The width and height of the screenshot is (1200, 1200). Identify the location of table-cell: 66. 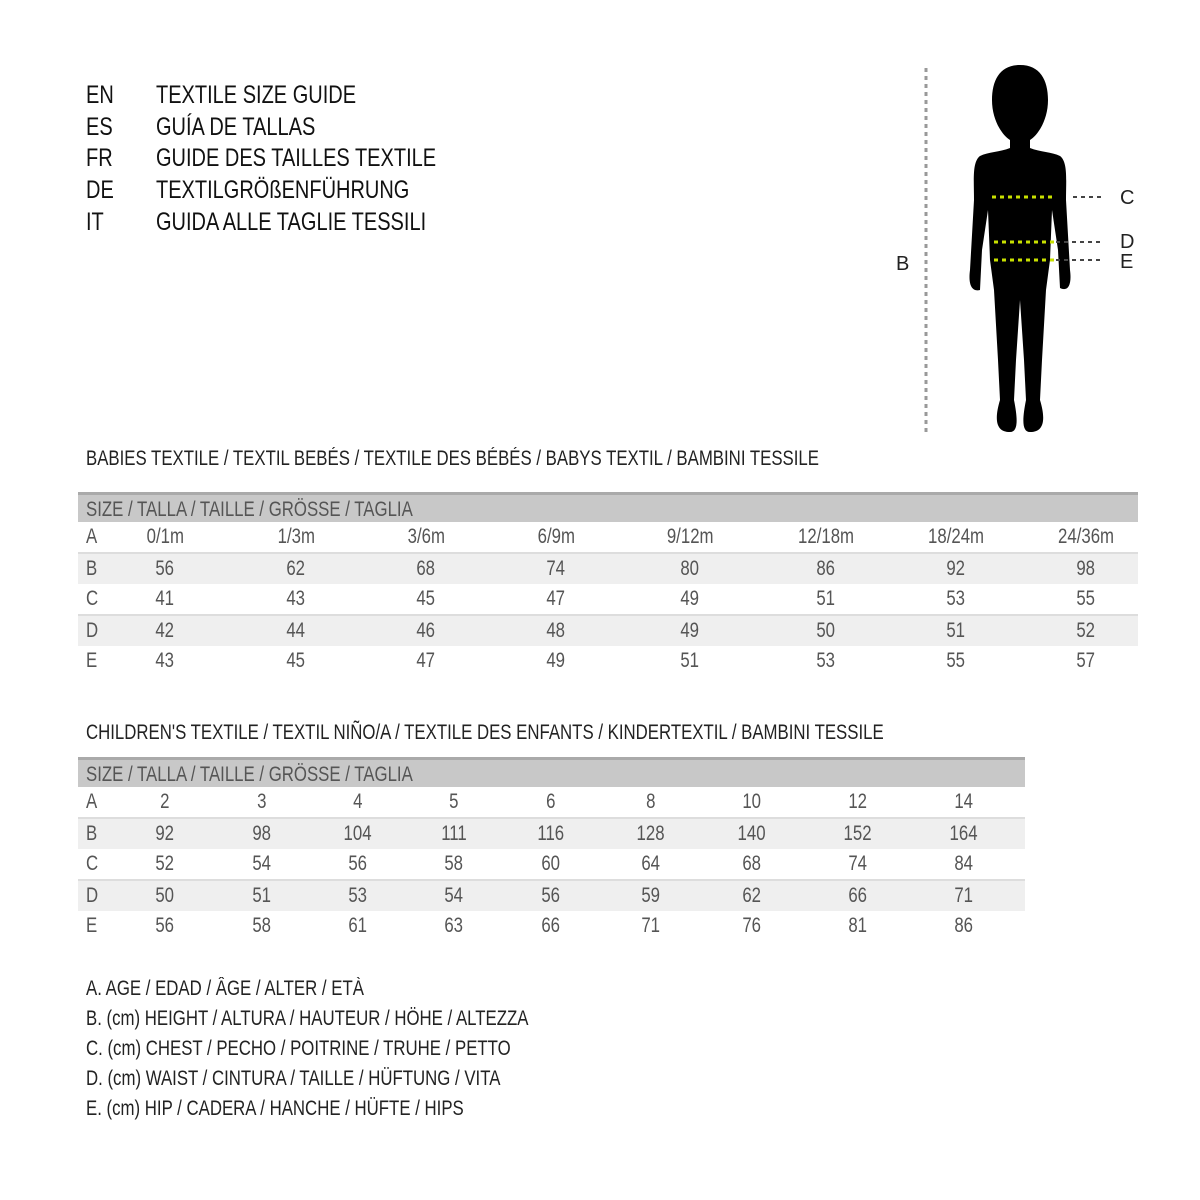
(551, 925).